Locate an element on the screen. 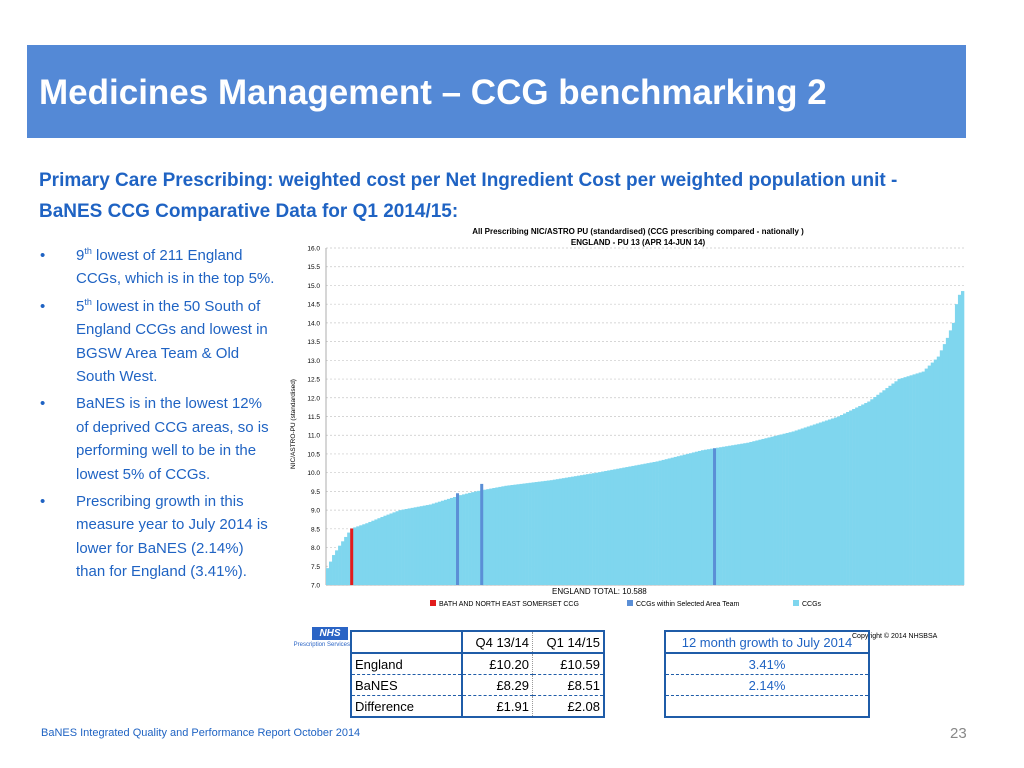 The width and height of the screenshot is (1024, 768). y-tick-label: 9.5 is located at coordinates (315, 492).